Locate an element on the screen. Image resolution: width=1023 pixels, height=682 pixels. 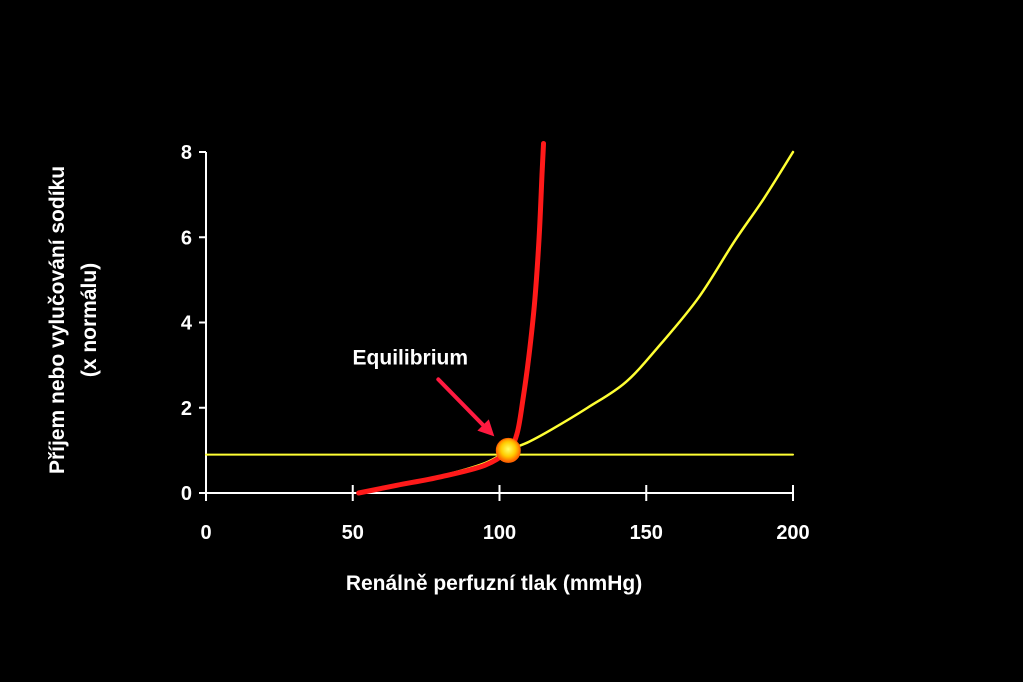
y-tick-label: 6 is located at coordinates (186, 238).